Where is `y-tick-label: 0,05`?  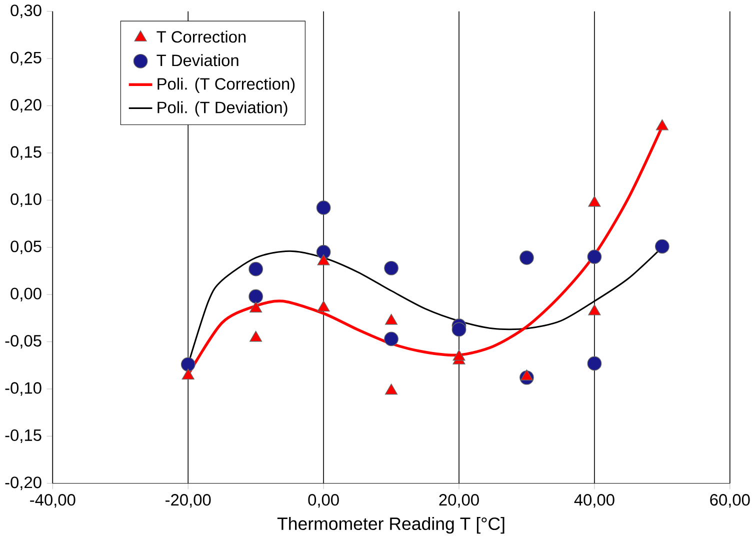 y-tick-label: 0,05 is located at coordinates (26, 247).